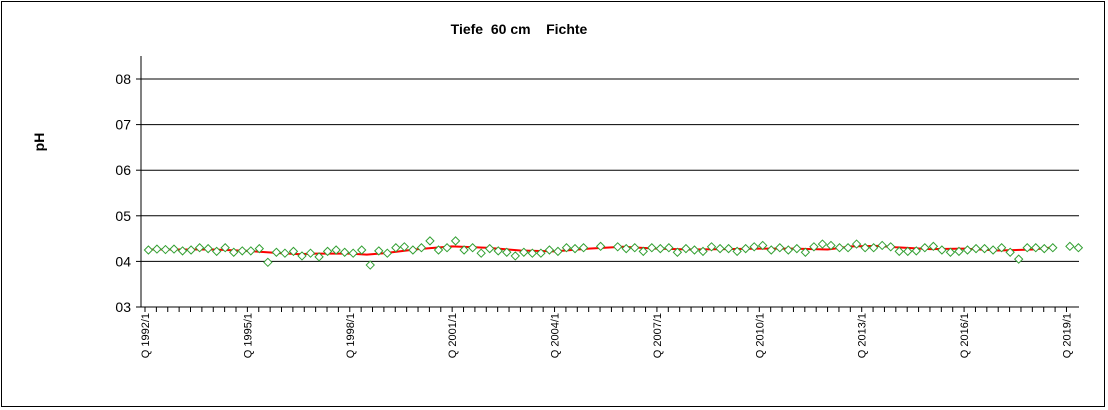 This screenshot has height=410, width=1108. What do you see at coordinates (965, 335) in the screenshot?
I see `x-tick-label: Q 2016/1` at bounding box center [965, 335].